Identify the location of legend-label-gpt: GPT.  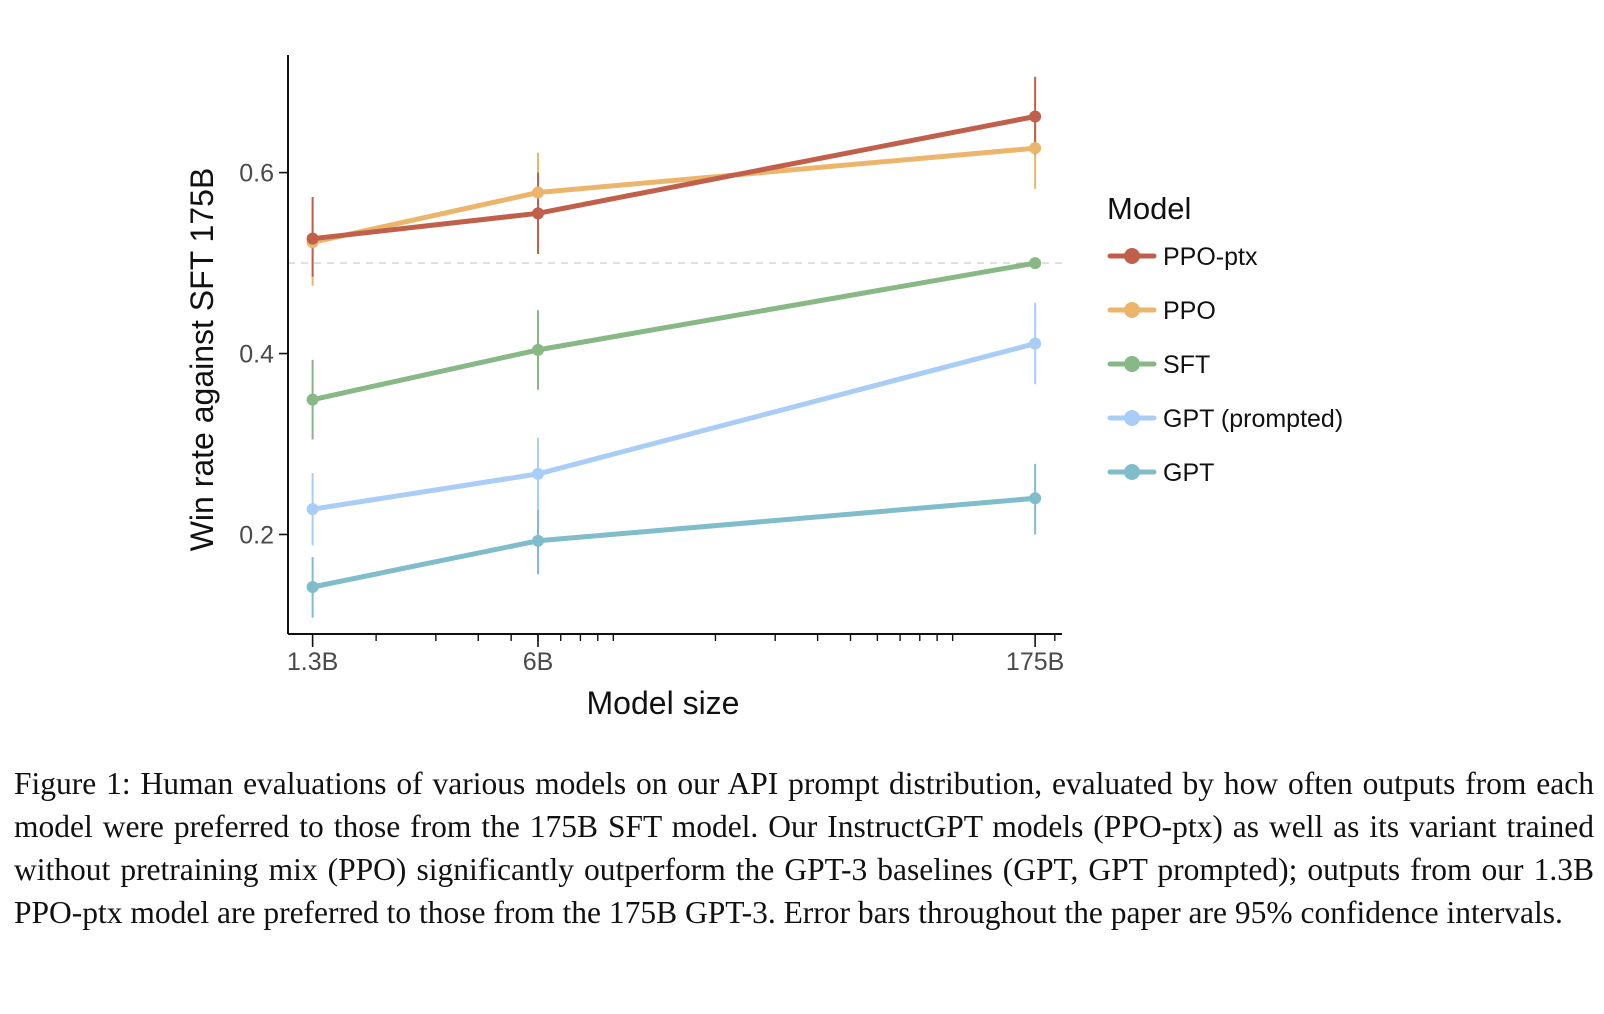
(1188, 473).